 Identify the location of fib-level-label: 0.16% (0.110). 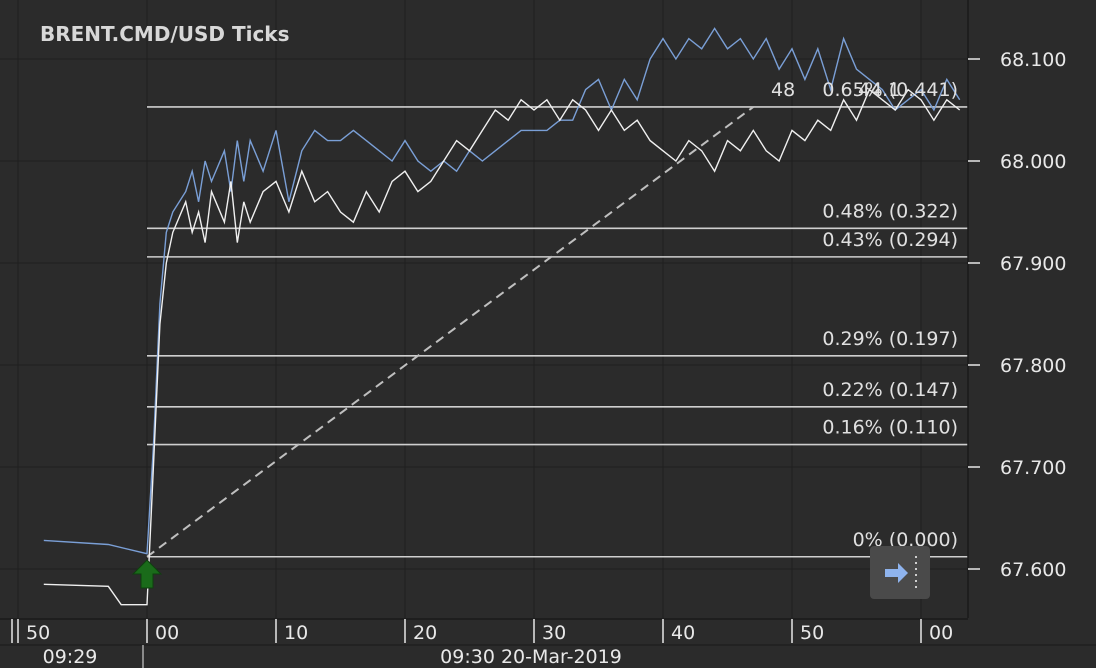
(890, 428).